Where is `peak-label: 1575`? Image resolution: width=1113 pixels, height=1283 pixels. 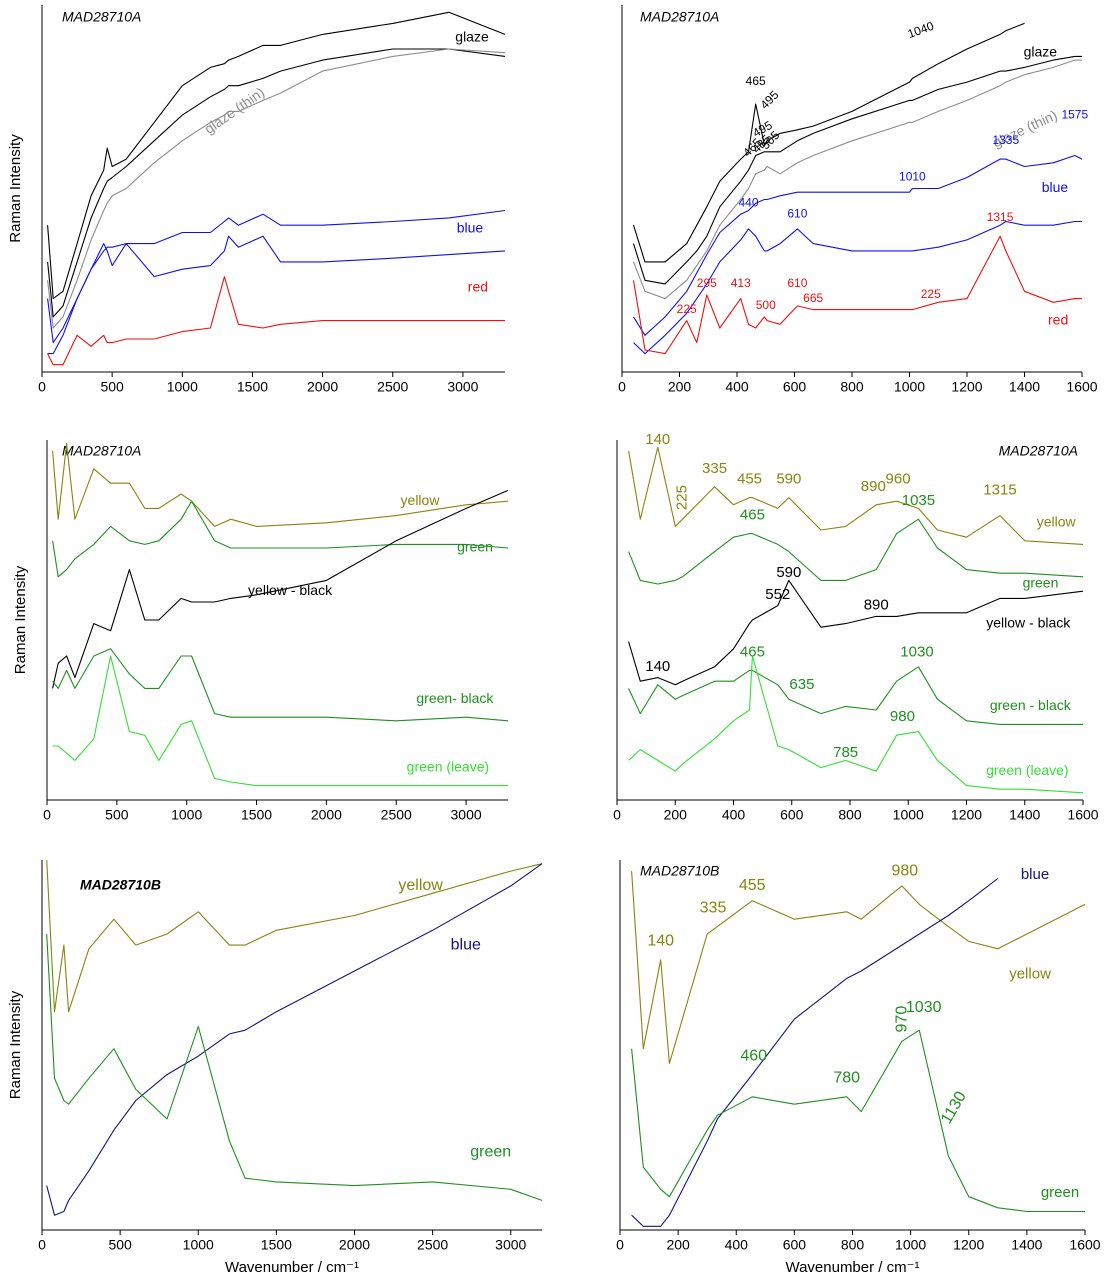
peak-label: 1575 is located at coordinates (1074, 114).